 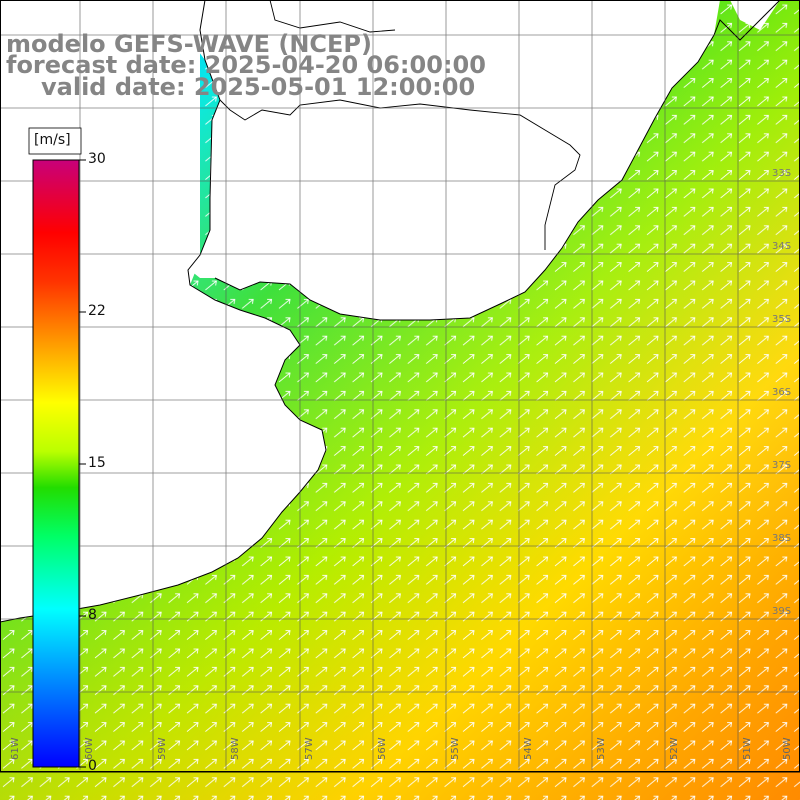 I want to click on colorbar-unit-box, so click(x=55, y=141).